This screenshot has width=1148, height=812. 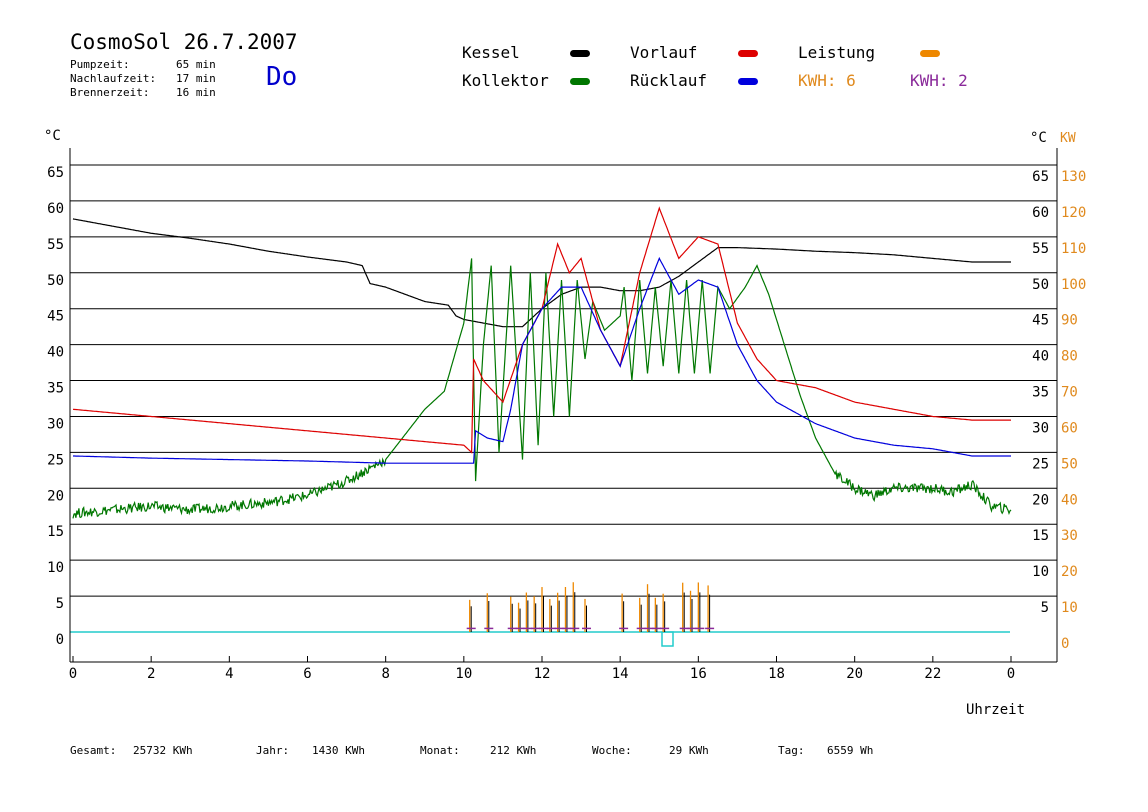 What do you see at coordinates (748, 53) in the screenshot?
I see `legend-vorlauf-swatch` at bounding box center [748, 53].